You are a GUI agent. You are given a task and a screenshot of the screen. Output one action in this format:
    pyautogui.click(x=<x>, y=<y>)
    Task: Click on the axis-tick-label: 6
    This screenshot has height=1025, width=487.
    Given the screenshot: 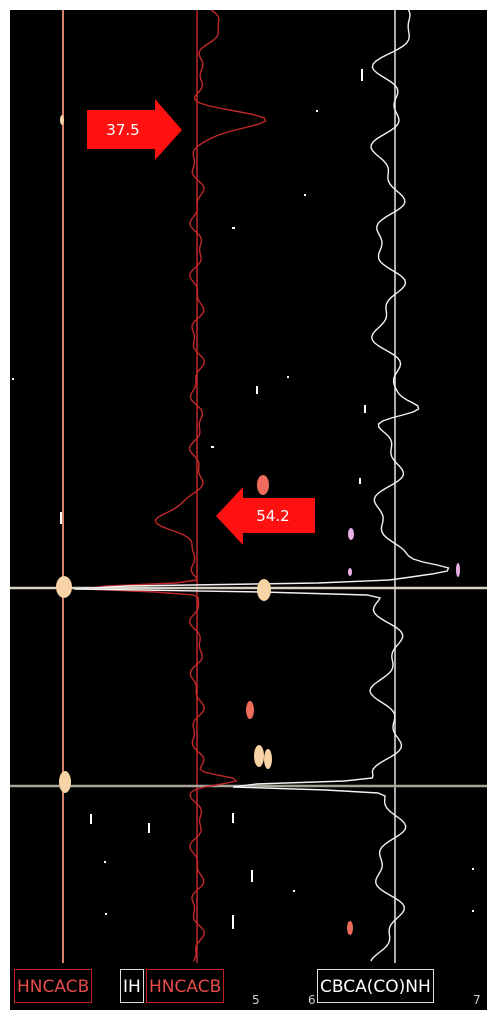 What is the action you would take?
    pyautogui.click(x=312, y=1000)
    